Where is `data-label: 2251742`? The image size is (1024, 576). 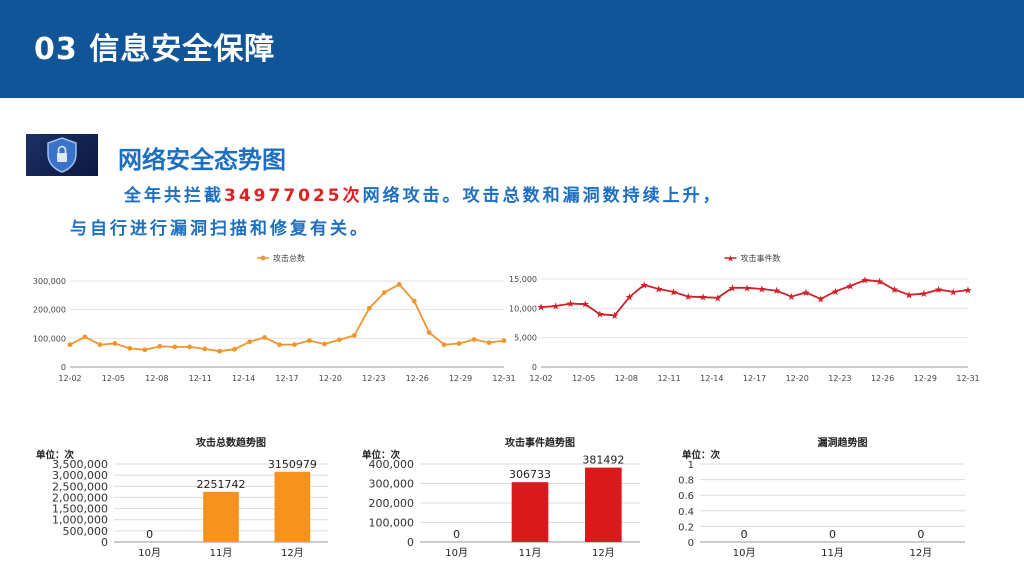 data-label: 2251742 is located at coordinates (221, 484).